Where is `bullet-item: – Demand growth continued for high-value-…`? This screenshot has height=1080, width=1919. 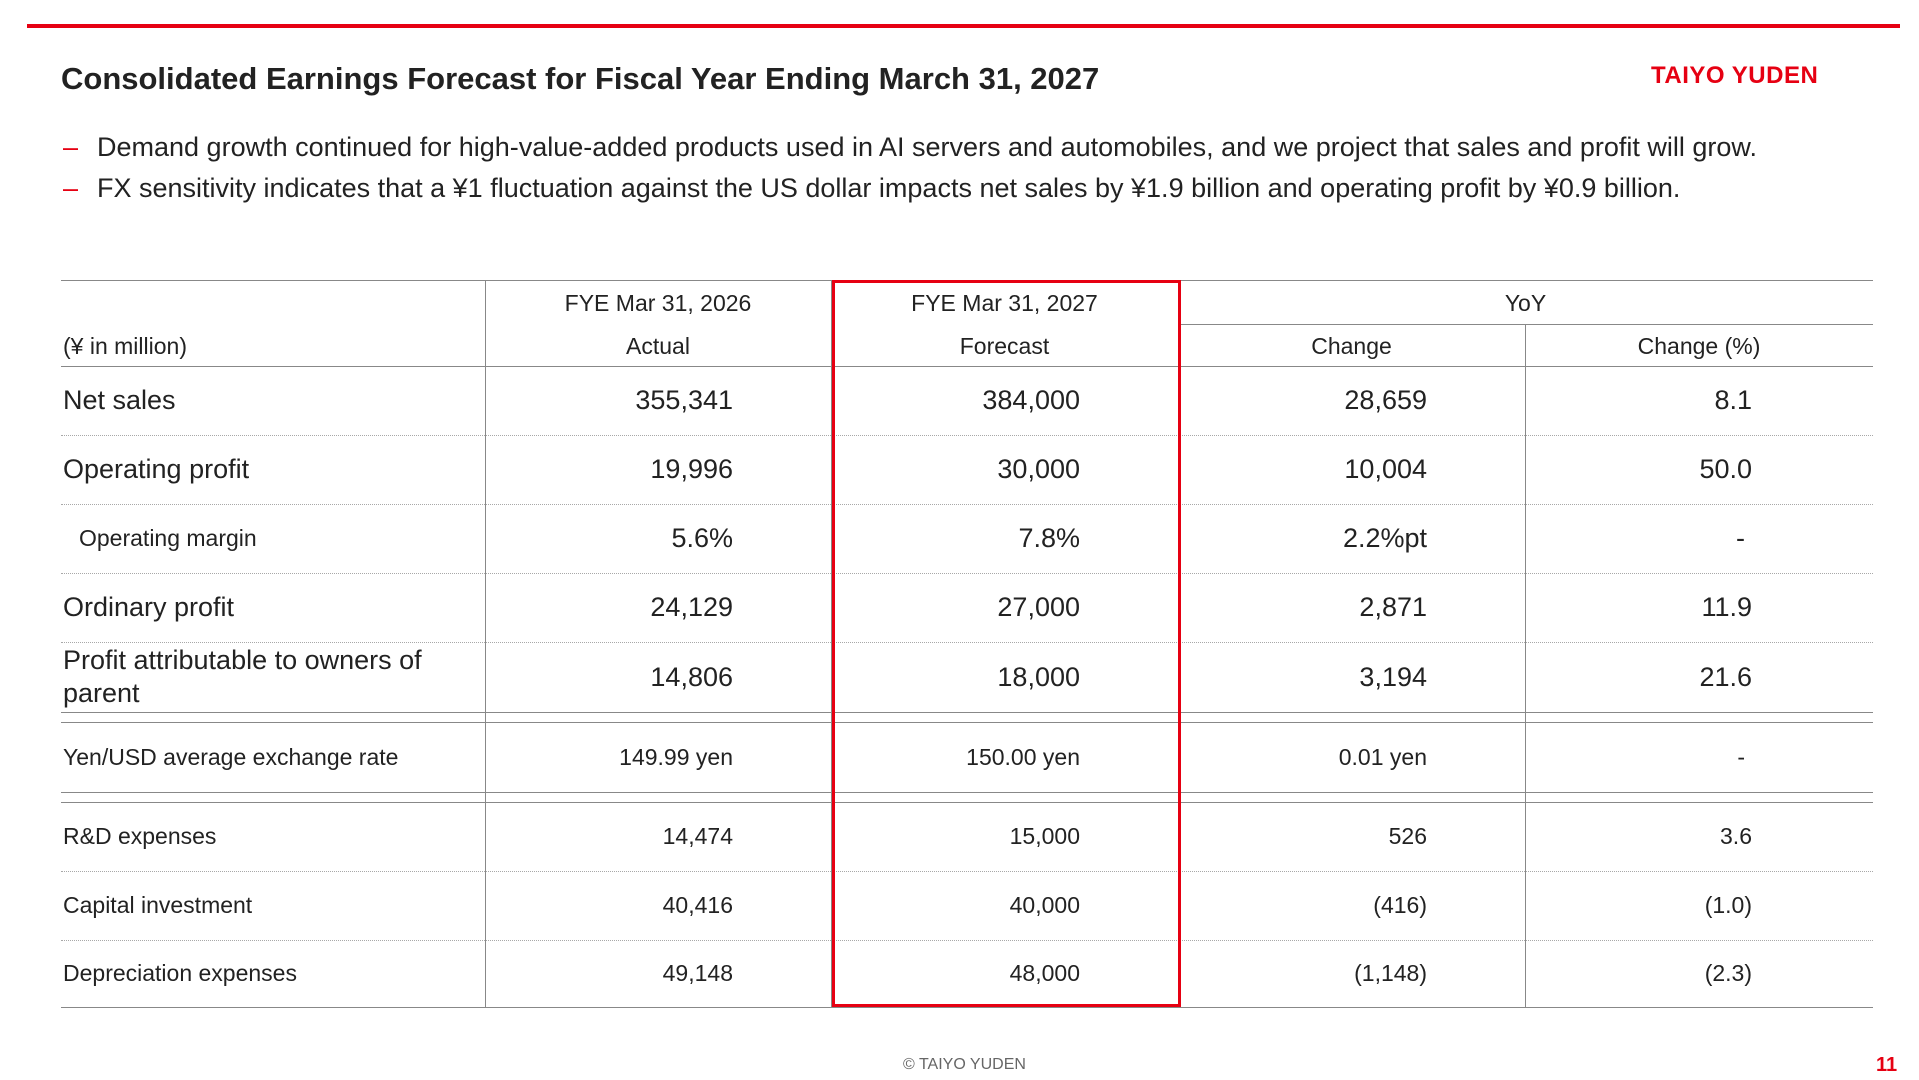
bullet-item: – Demand growth continued for high-value-… is located at coordinates (909, 150).